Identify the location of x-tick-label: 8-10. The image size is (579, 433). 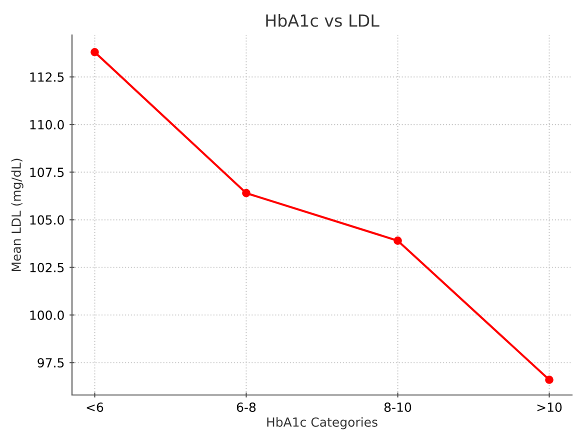
(398, 407).